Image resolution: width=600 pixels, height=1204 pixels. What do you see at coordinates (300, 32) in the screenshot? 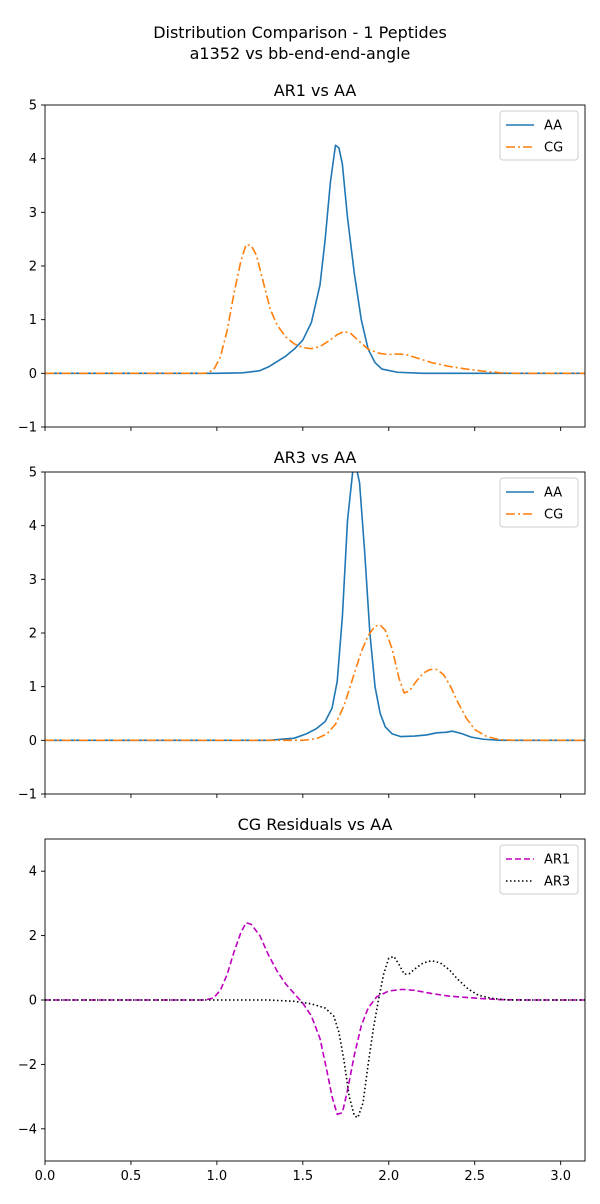
I see `figure-title-line1: Distribution Comparison - 1 Peptides` at bounding box center [300, 32].